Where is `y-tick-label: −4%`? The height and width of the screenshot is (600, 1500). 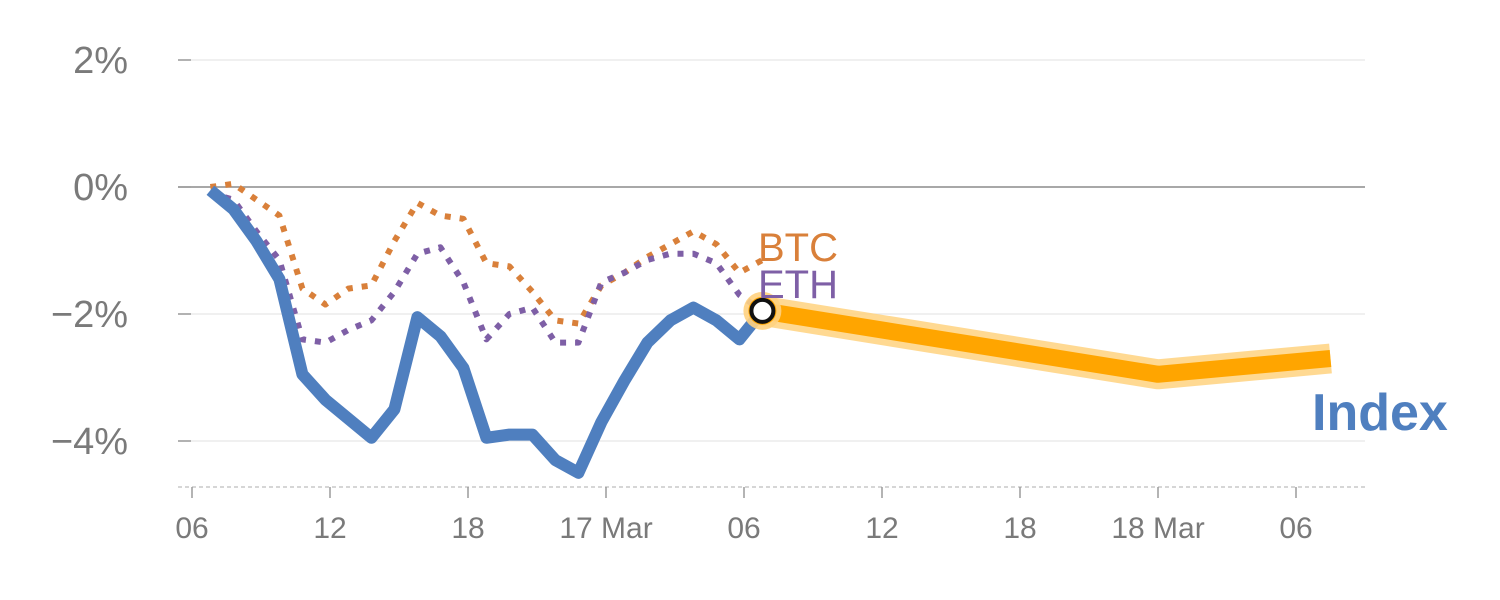
y-tick-label: −4% is located at coordinates (89, 442).